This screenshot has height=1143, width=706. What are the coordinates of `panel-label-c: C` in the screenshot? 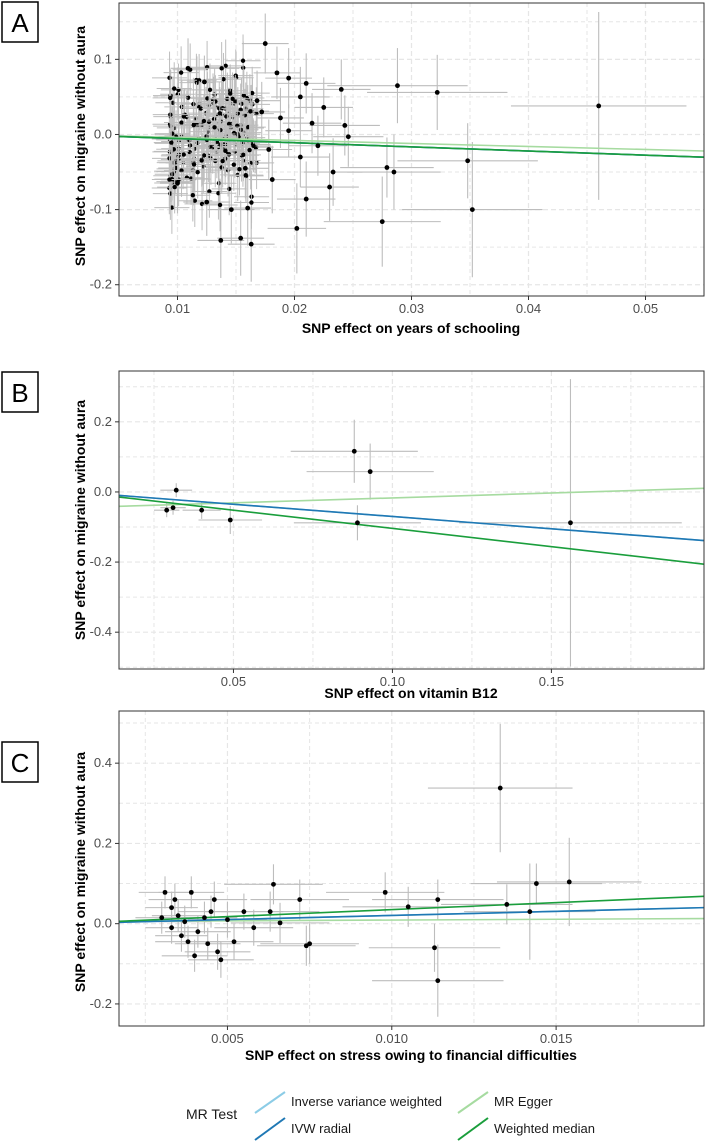 It's located at (20, 763).